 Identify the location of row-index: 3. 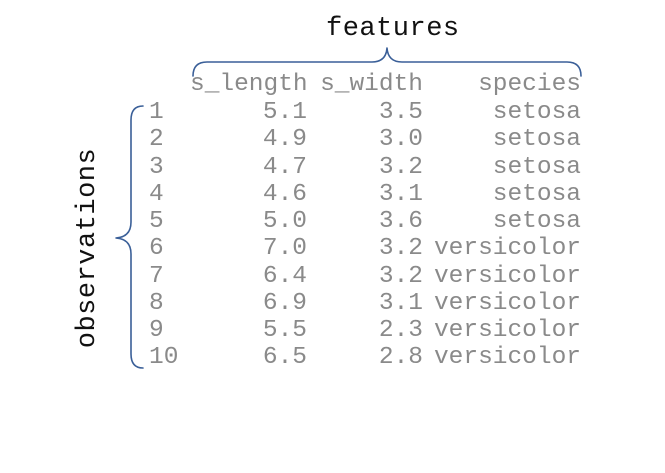
(156, 167).